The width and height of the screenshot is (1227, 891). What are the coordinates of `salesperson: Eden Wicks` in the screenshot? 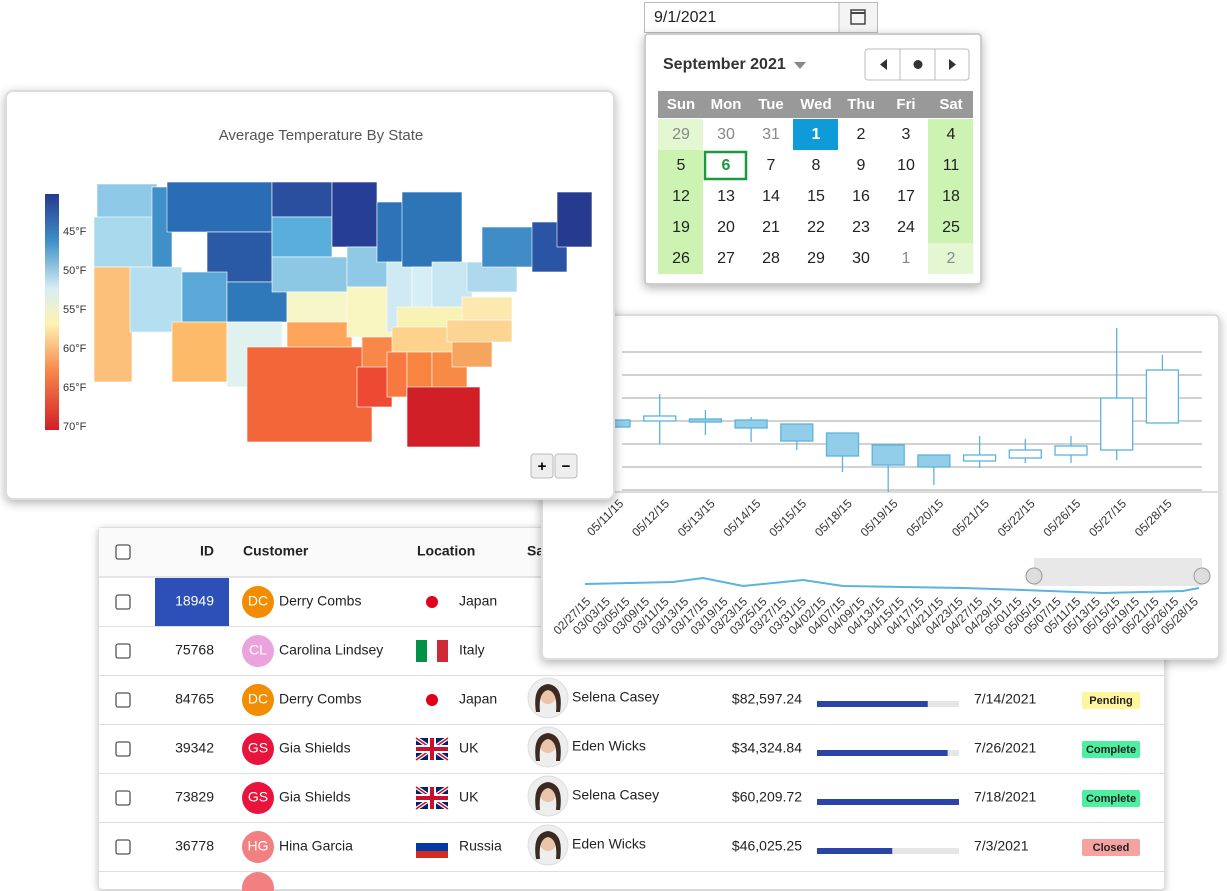 It's located at (609, 746).